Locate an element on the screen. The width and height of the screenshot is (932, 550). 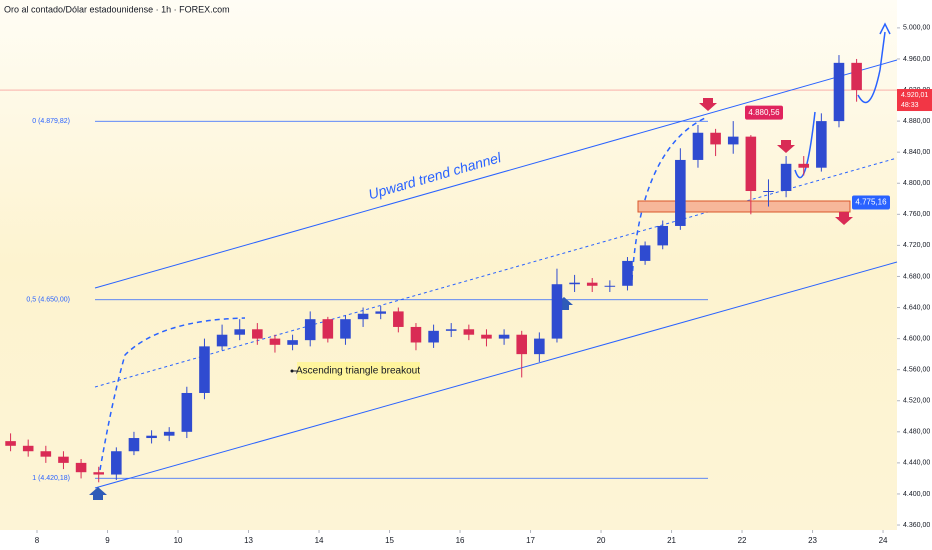
y-tick-label: 4.880,00 is located at coordinates (916, 121).